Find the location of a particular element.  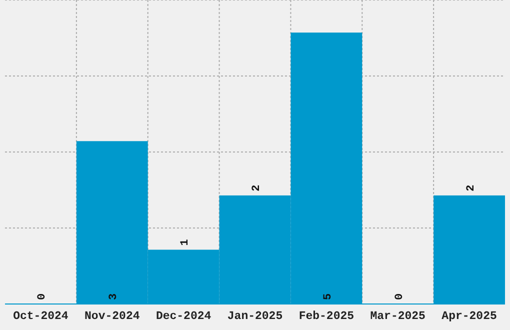

x-tick-label: Dec-2024 is located at coordinates (184, 316).